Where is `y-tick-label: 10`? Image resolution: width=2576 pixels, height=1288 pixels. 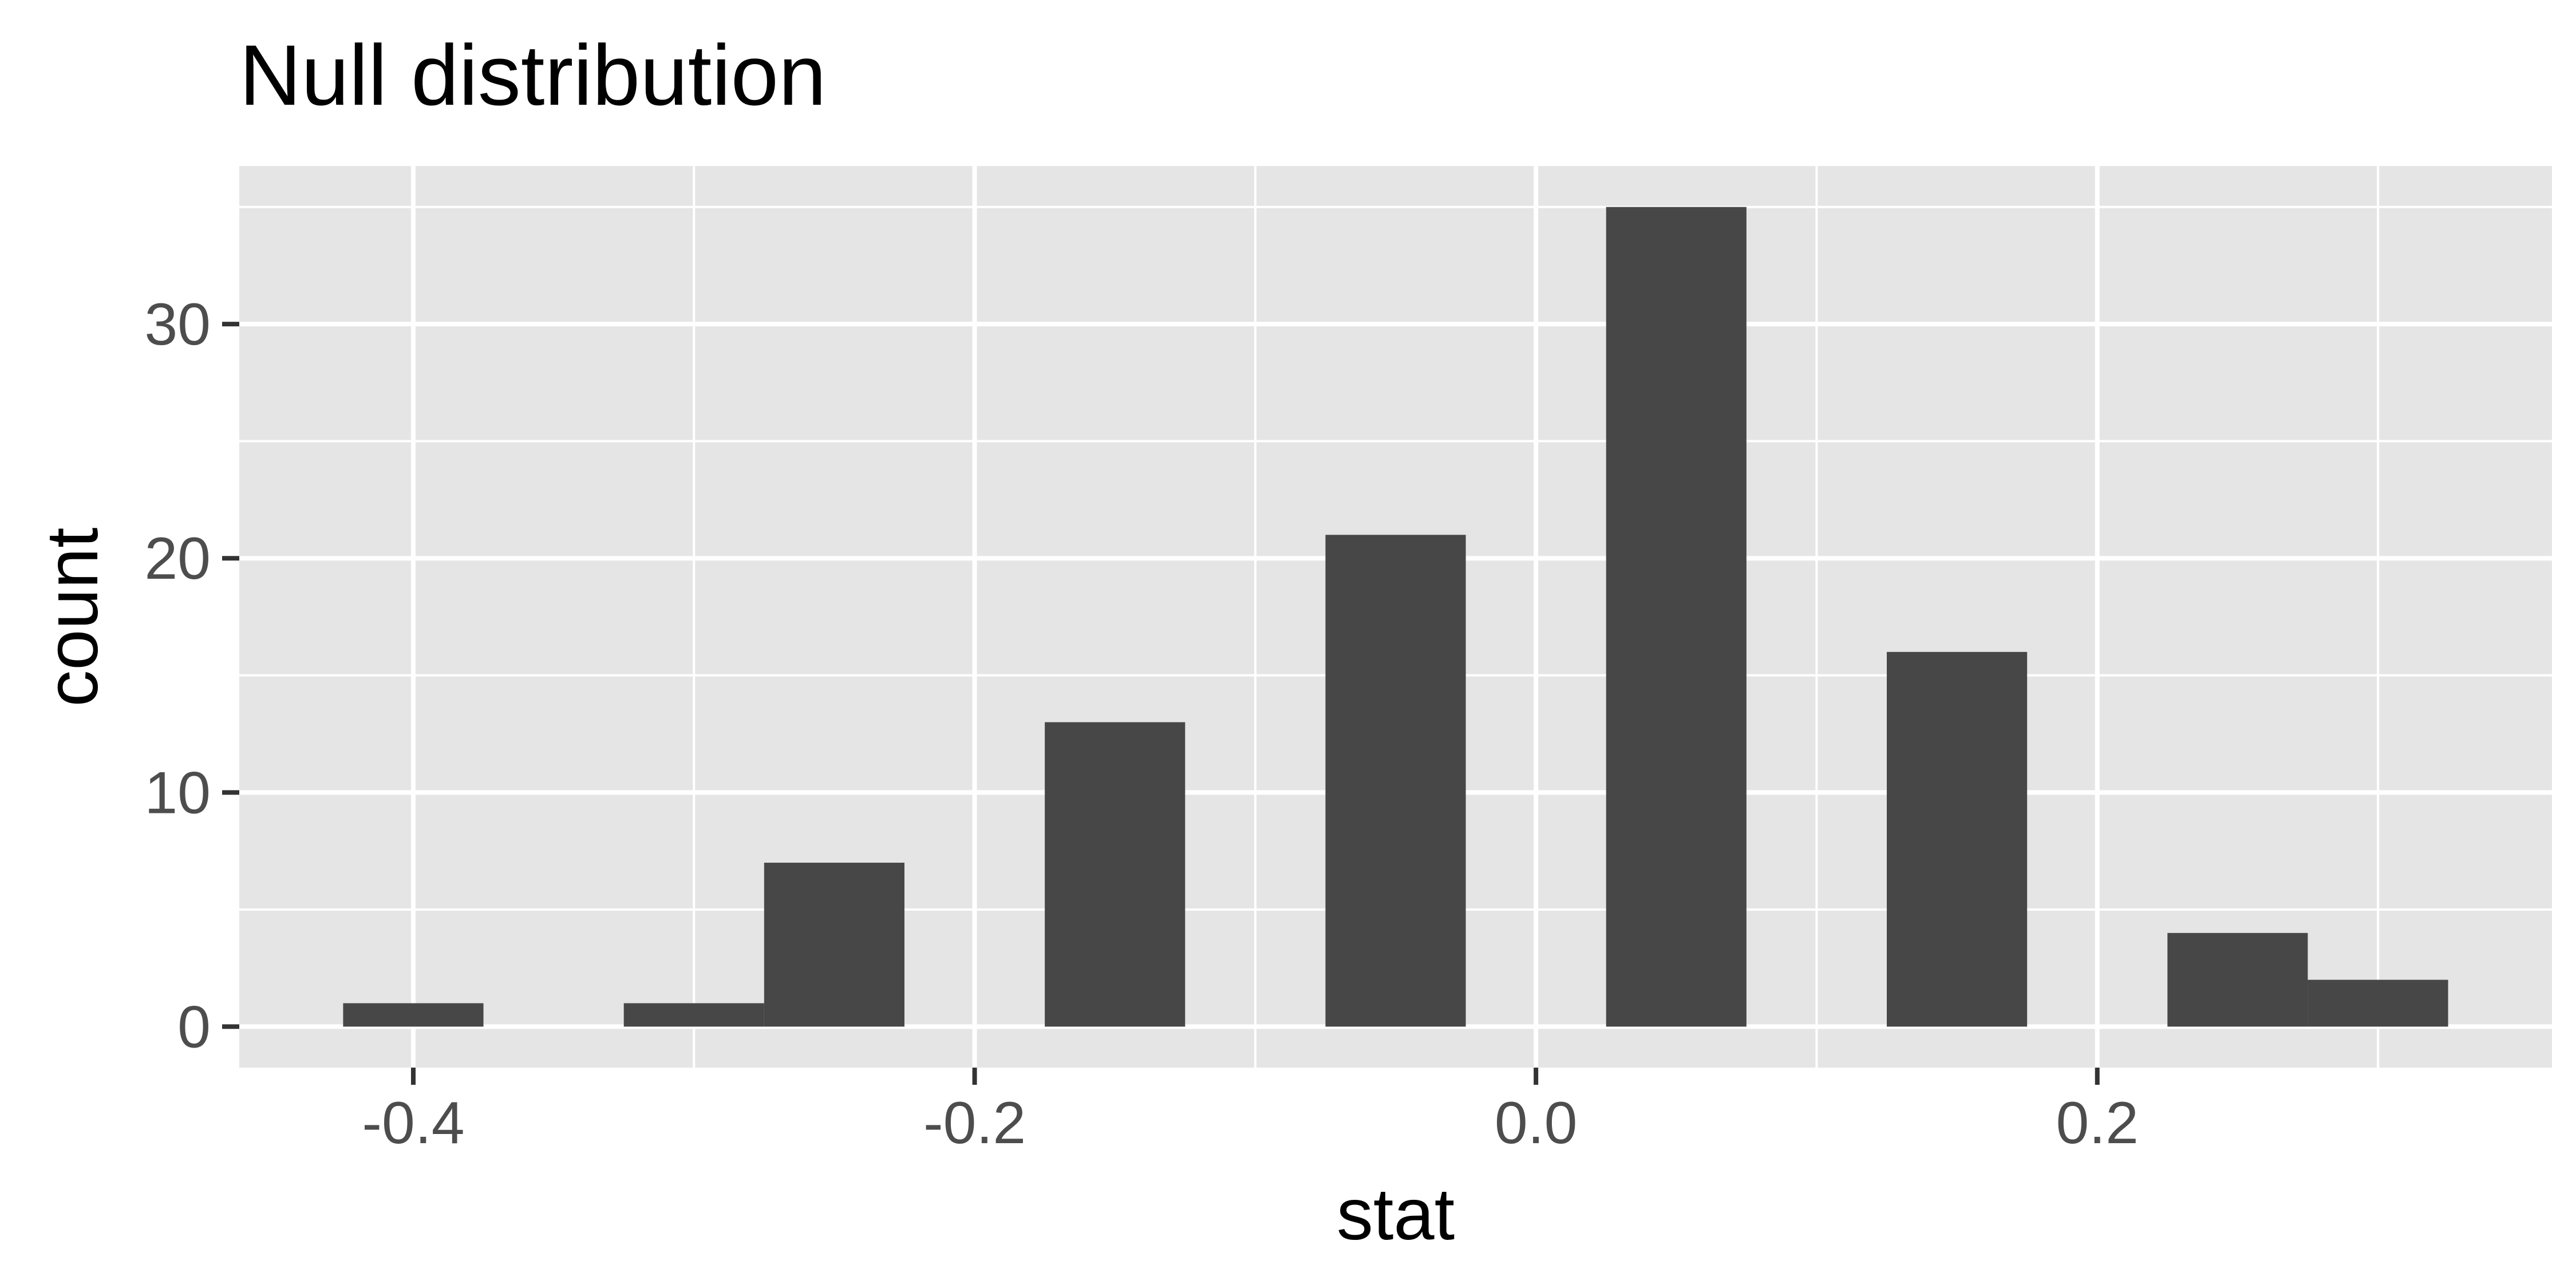 y-tick-label: 10 is located at coordinates (177, 793).